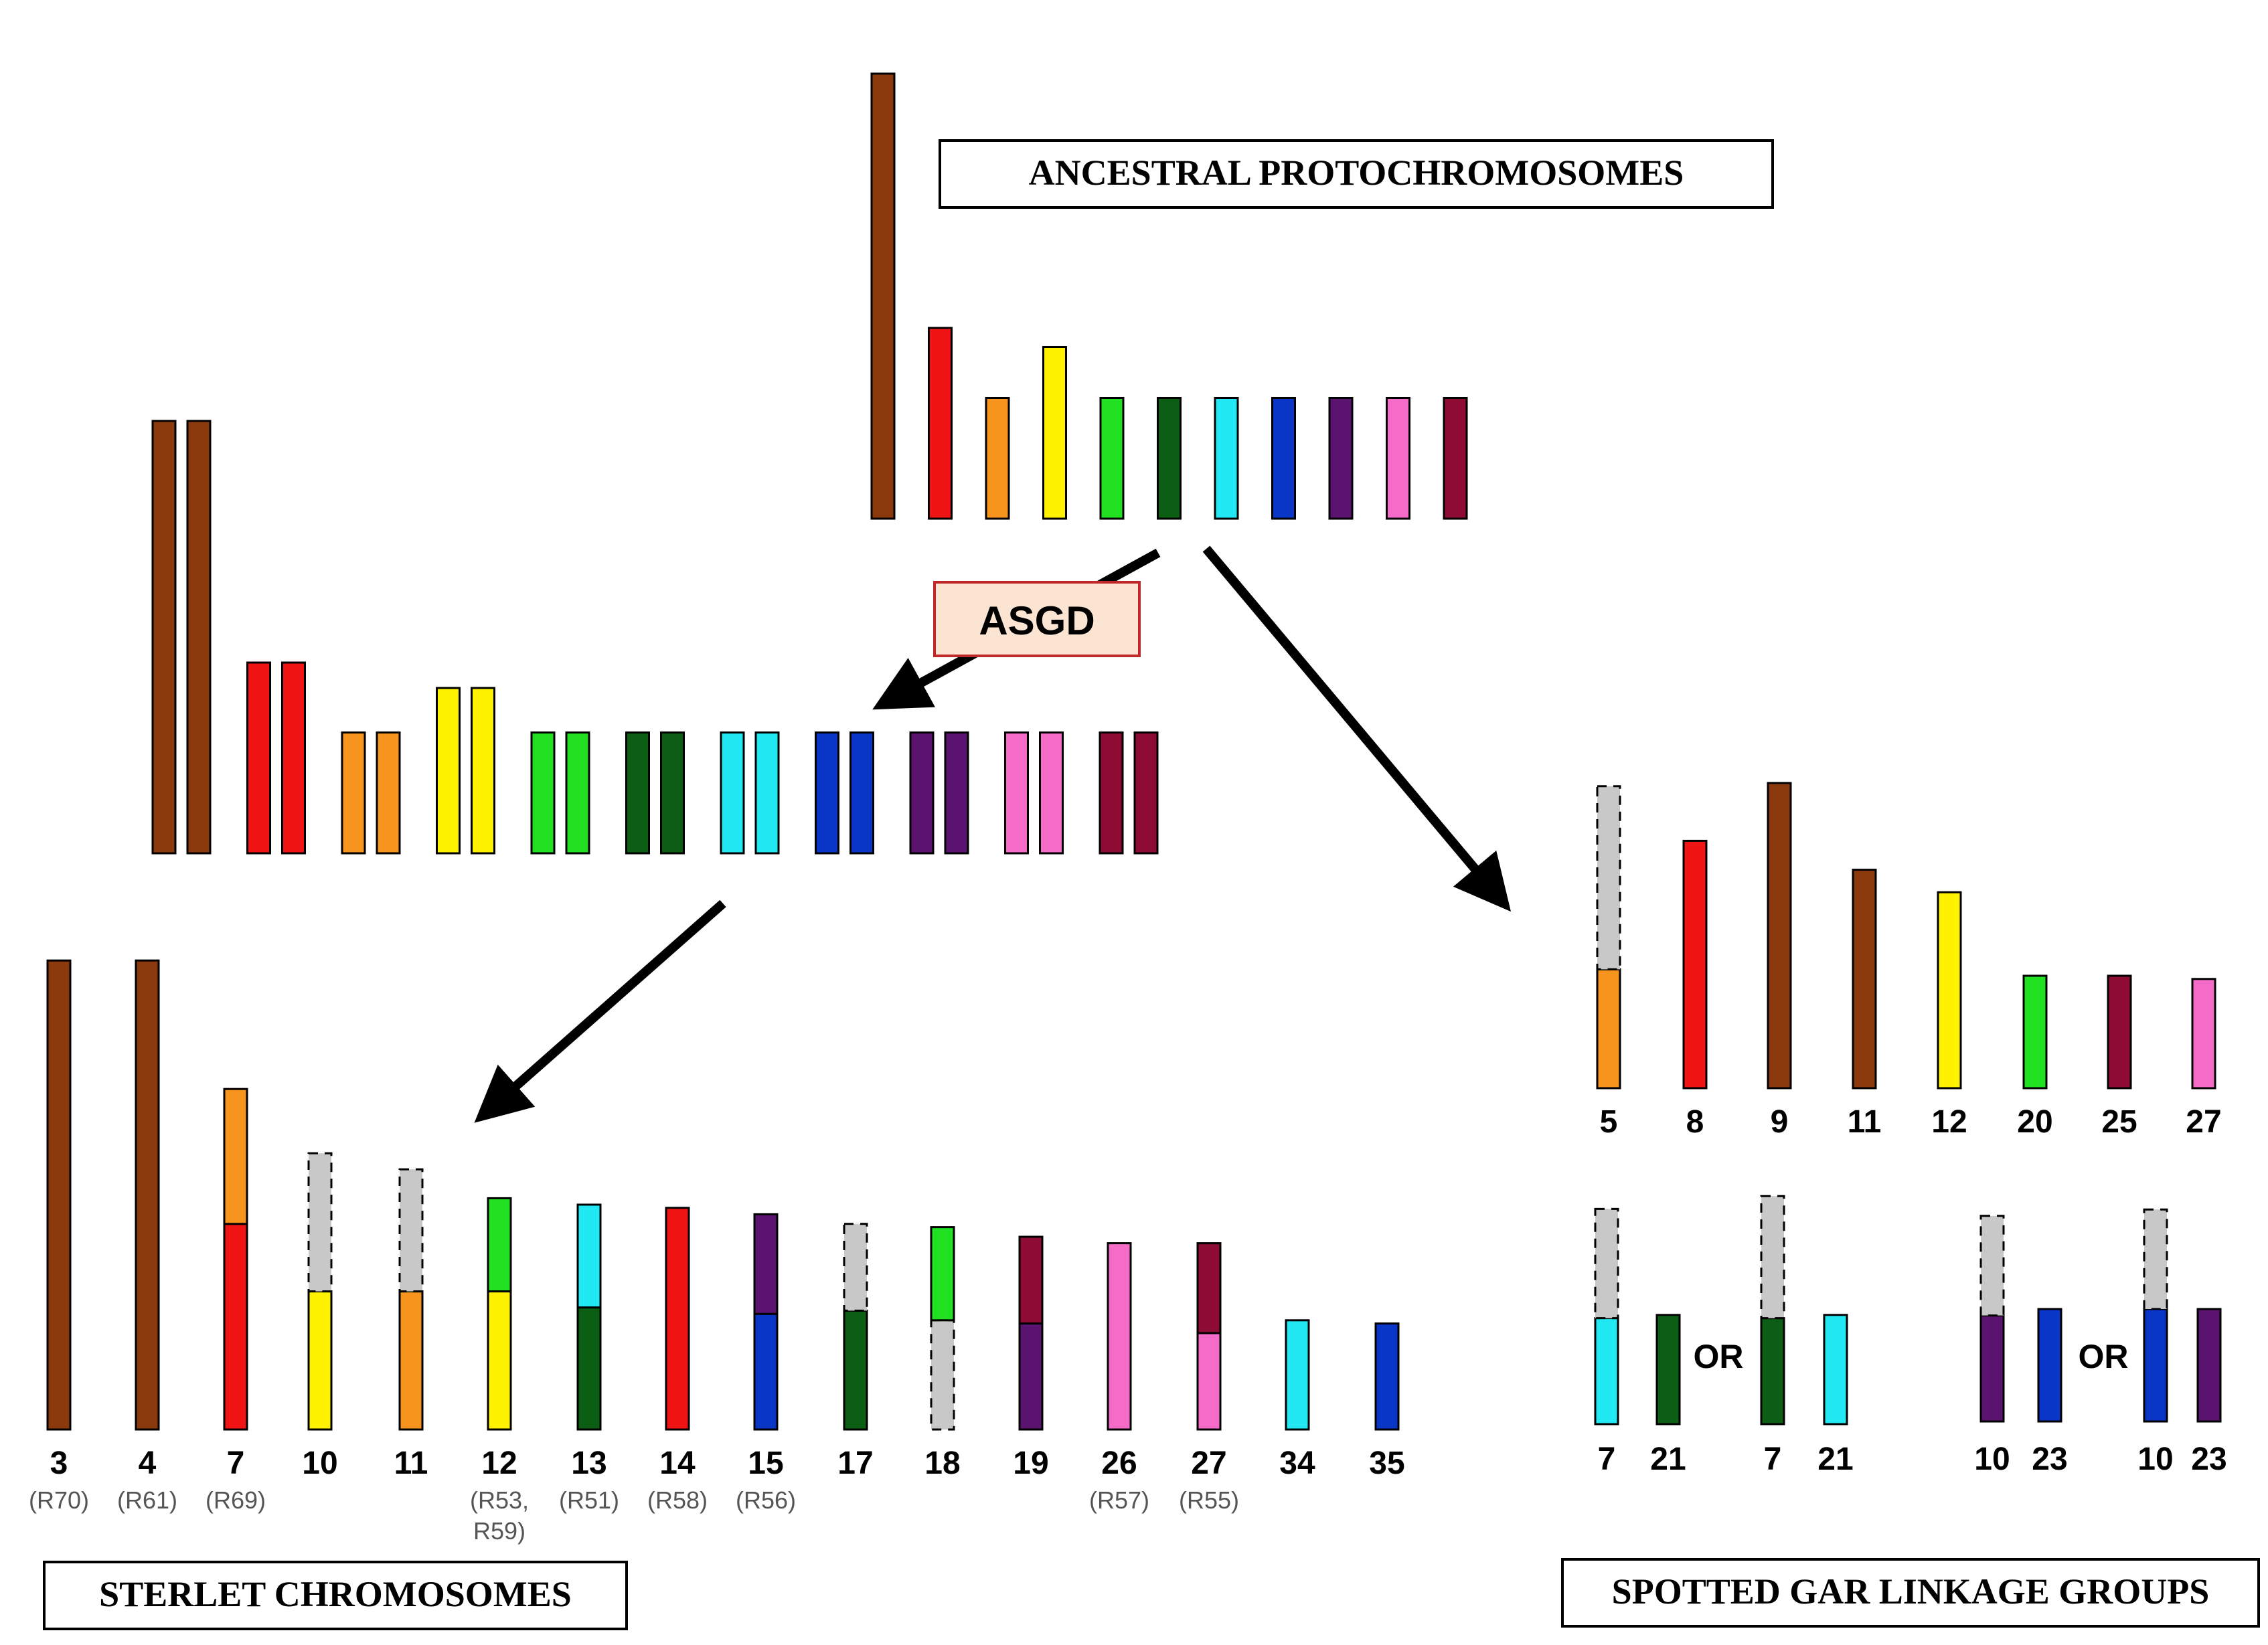  What do you see at coordinates (2104, 1357) in the screenshot?
I see `or-label-right: OR` at bounding box center [2104, 1357].